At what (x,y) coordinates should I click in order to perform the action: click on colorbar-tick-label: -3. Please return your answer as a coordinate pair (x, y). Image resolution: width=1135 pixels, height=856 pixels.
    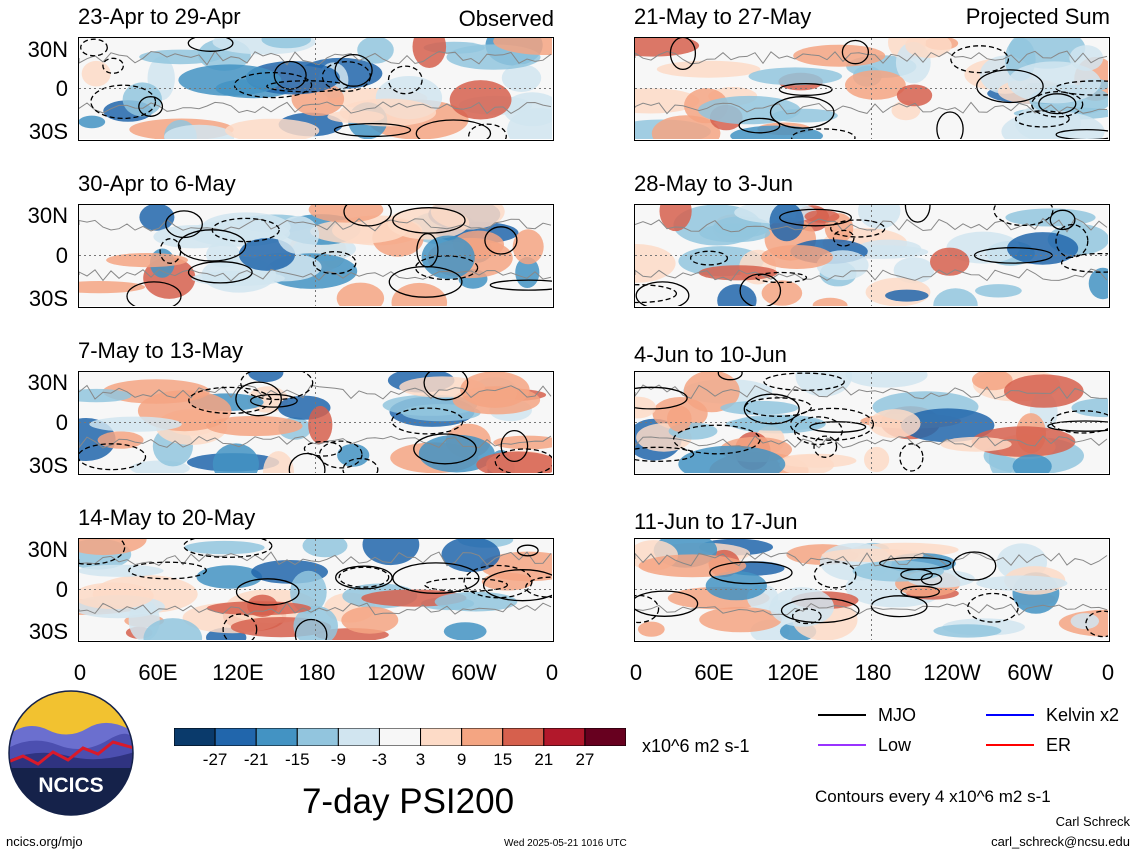
    Looking at the image, I should click on (379, 759).